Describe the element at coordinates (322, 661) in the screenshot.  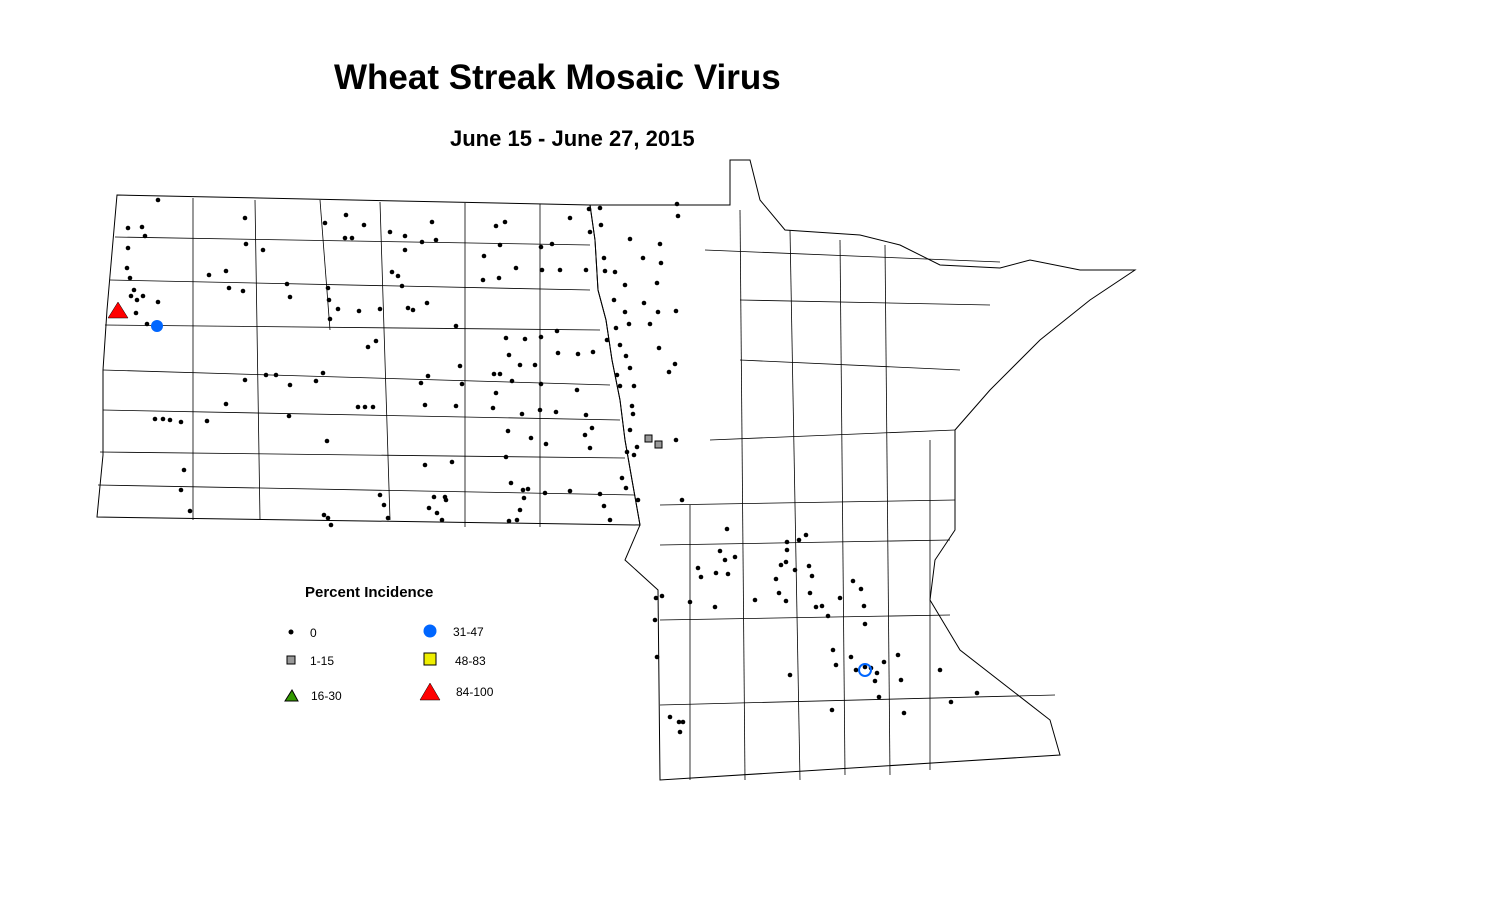
I see `legend-label: 1-15` at that location.